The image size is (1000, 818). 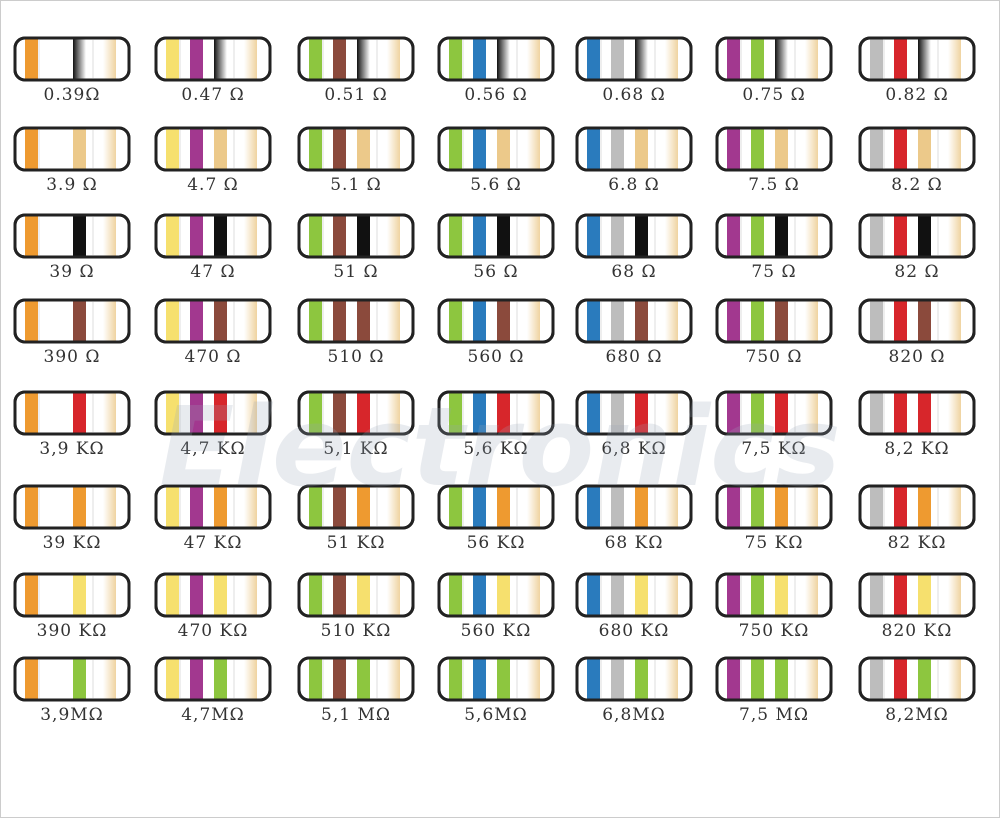 I want to click on resistor-label: 5.6 Ω, so click(x=496, y=185).